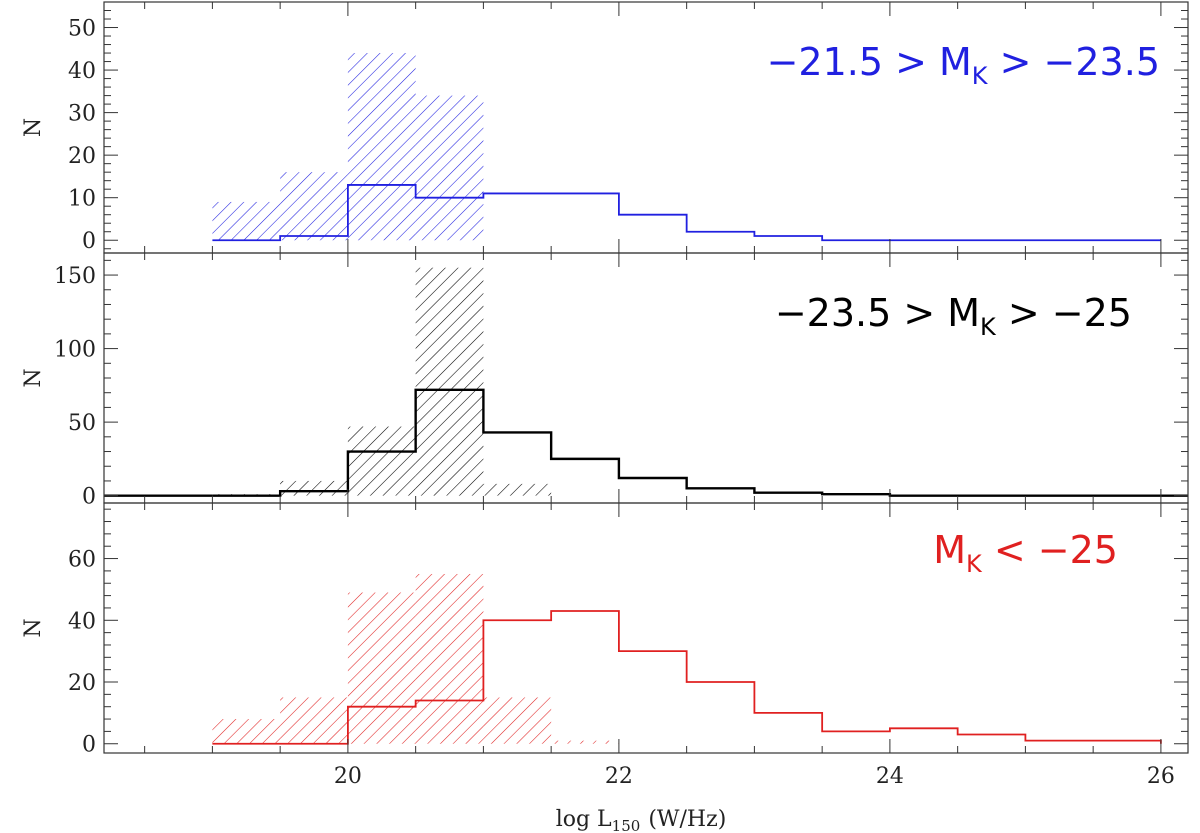 The height and width of the screenshot is (833, 1200). I want to click on x-tick-label: 24, so click(890, 776).